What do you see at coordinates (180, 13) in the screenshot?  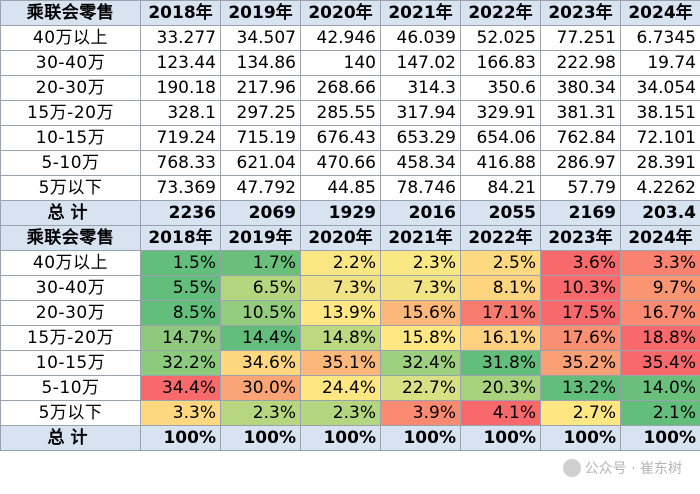 I see `year-header: 2018年` at bounding box center [180, 13].